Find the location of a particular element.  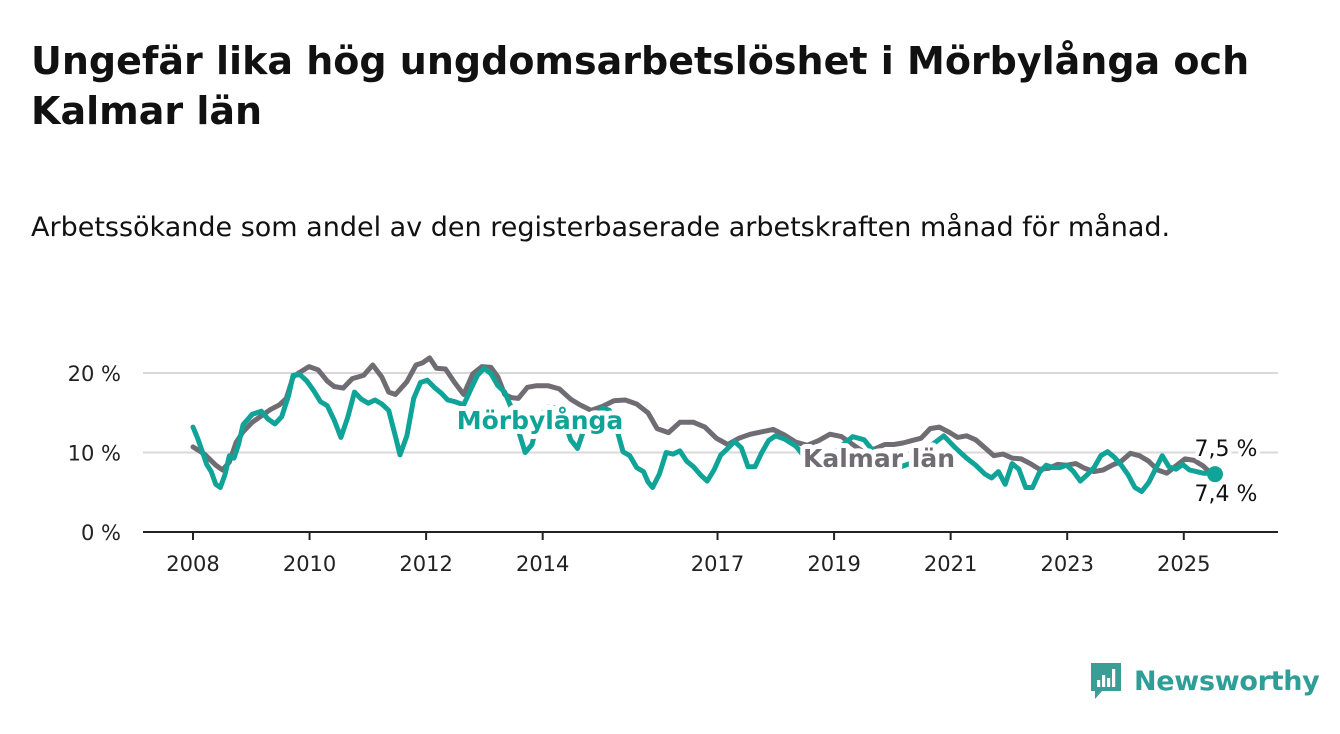

series-label-halo-kalmar-lan: Kalmar län is located at coordinates (879, 458).